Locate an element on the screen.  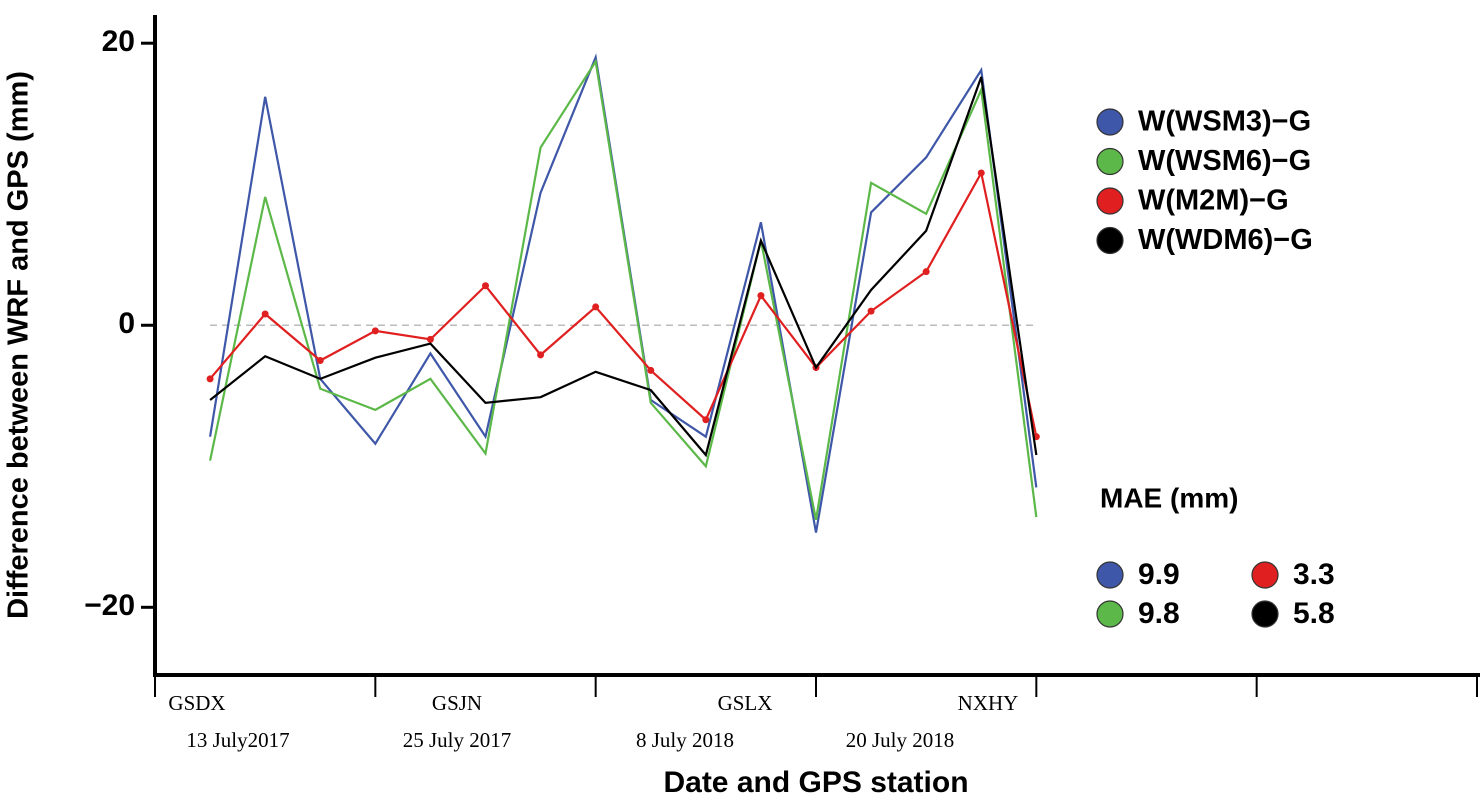
legend-label: W(M2M)−G is located at coordinates (1213, 201).